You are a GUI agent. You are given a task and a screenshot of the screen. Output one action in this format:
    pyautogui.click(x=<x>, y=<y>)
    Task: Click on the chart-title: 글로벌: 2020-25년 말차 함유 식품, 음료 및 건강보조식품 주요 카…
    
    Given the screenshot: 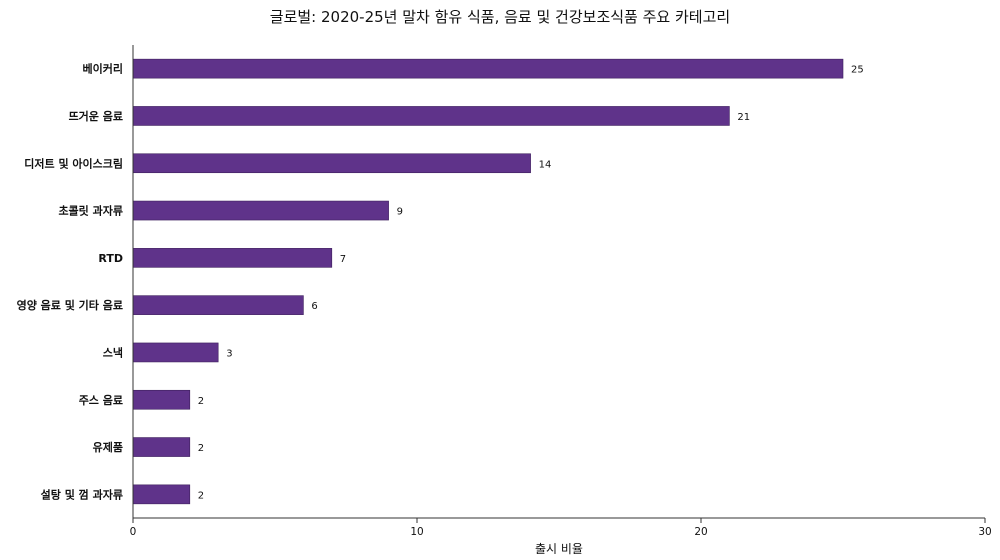 What is the action you would take?
    pyautogui.click(x=500, y=17)
    